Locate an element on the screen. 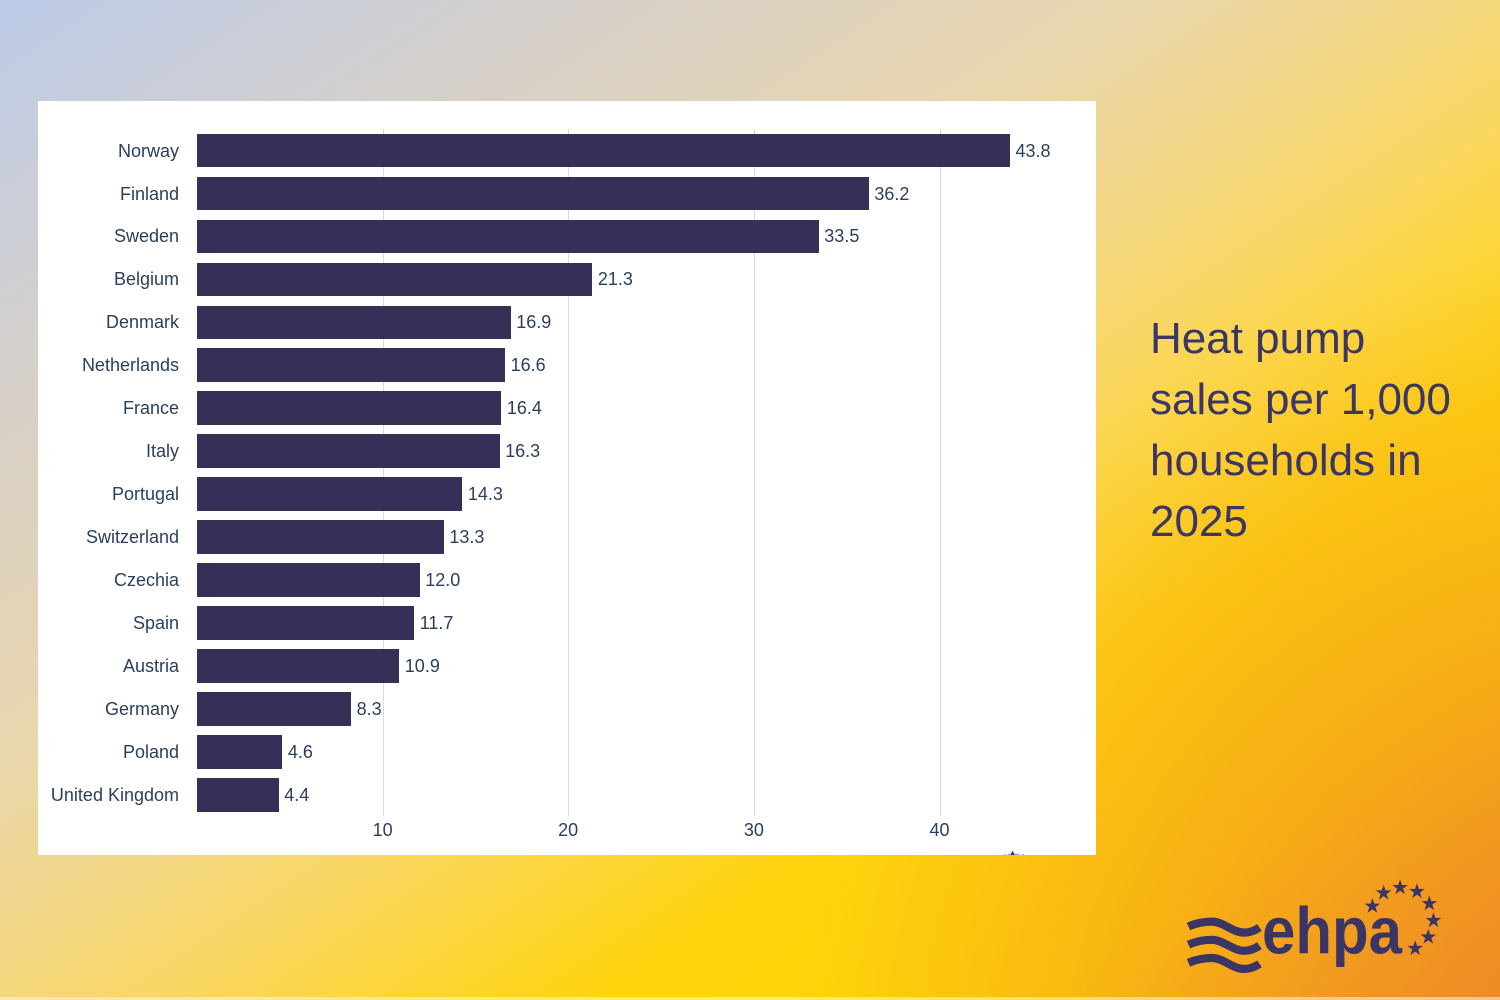 This screenshot has width=1500, height=1000. svg-text: ehpa is located at coordinates (1332, 931).